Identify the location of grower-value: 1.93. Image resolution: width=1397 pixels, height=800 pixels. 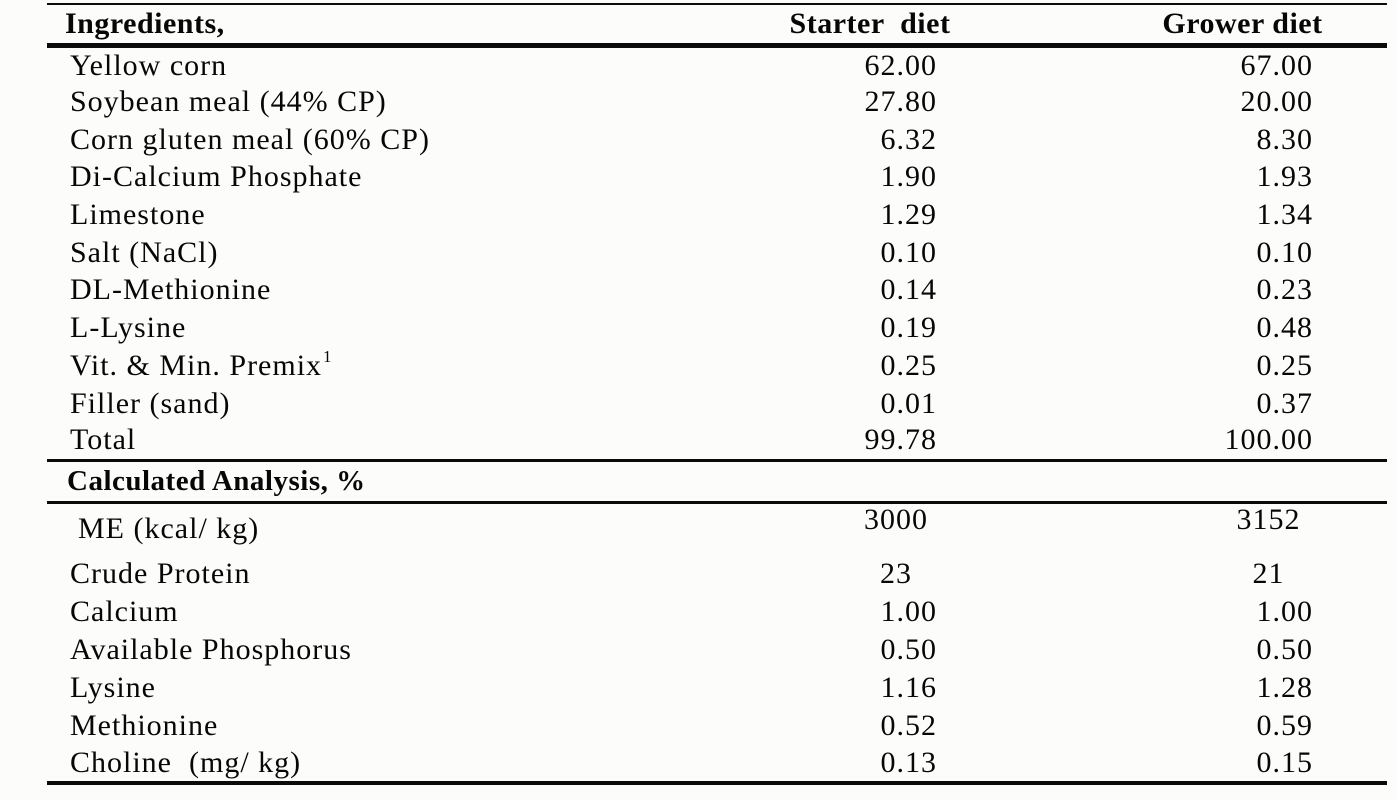
(1242, 178).